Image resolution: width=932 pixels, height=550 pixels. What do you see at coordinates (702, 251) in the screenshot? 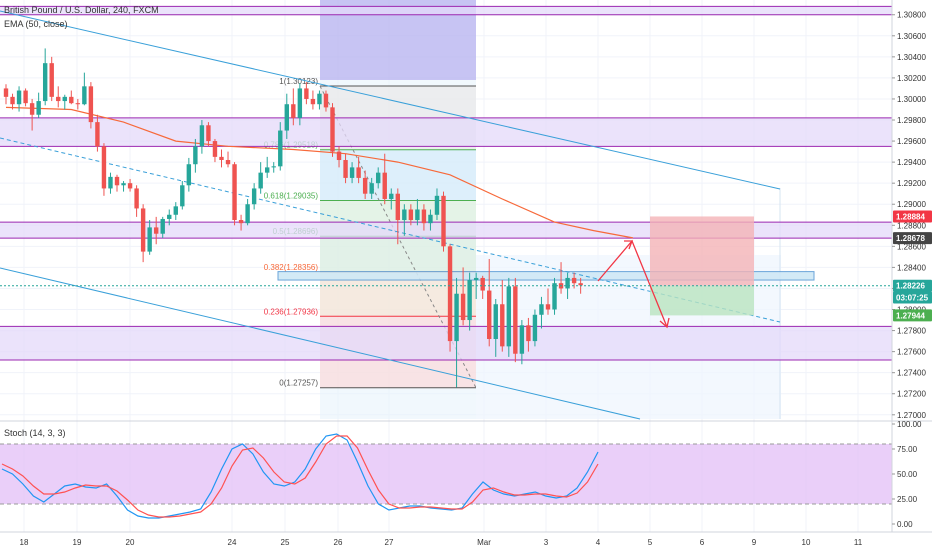
I see `stop-loss-area` at bounding box center [702, 251].